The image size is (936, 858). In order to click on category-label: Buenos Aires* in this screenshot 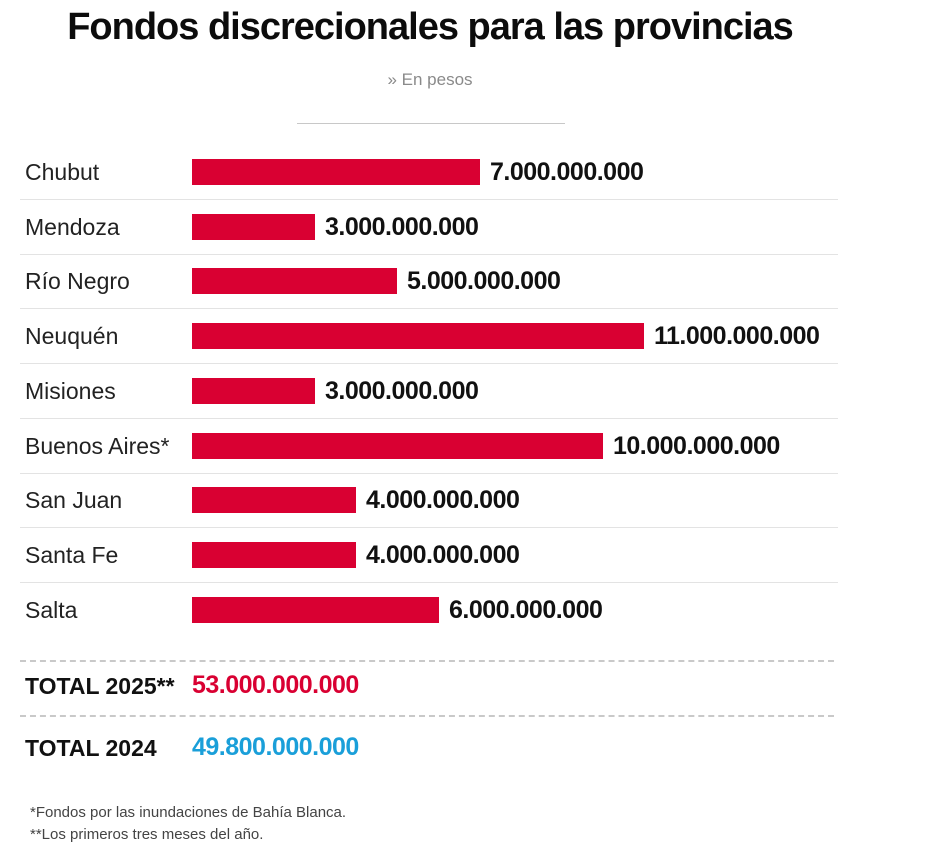, I will do `click(97, 446)`.